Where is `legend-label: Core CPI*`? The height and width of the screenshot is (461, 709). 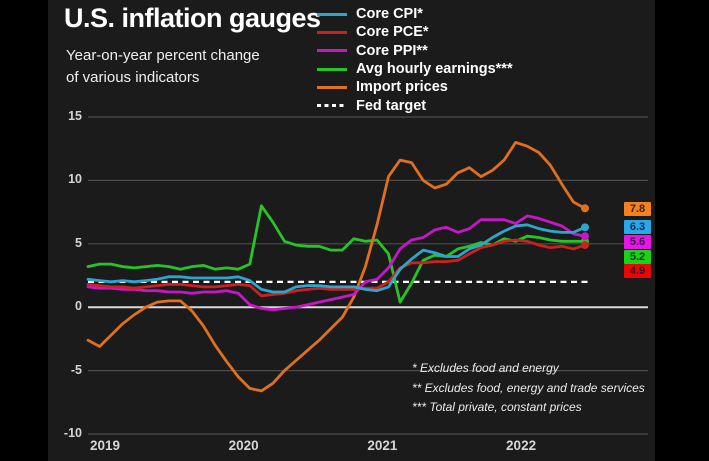
legend-label: Core CPI* is located at coordinates (389, 14).